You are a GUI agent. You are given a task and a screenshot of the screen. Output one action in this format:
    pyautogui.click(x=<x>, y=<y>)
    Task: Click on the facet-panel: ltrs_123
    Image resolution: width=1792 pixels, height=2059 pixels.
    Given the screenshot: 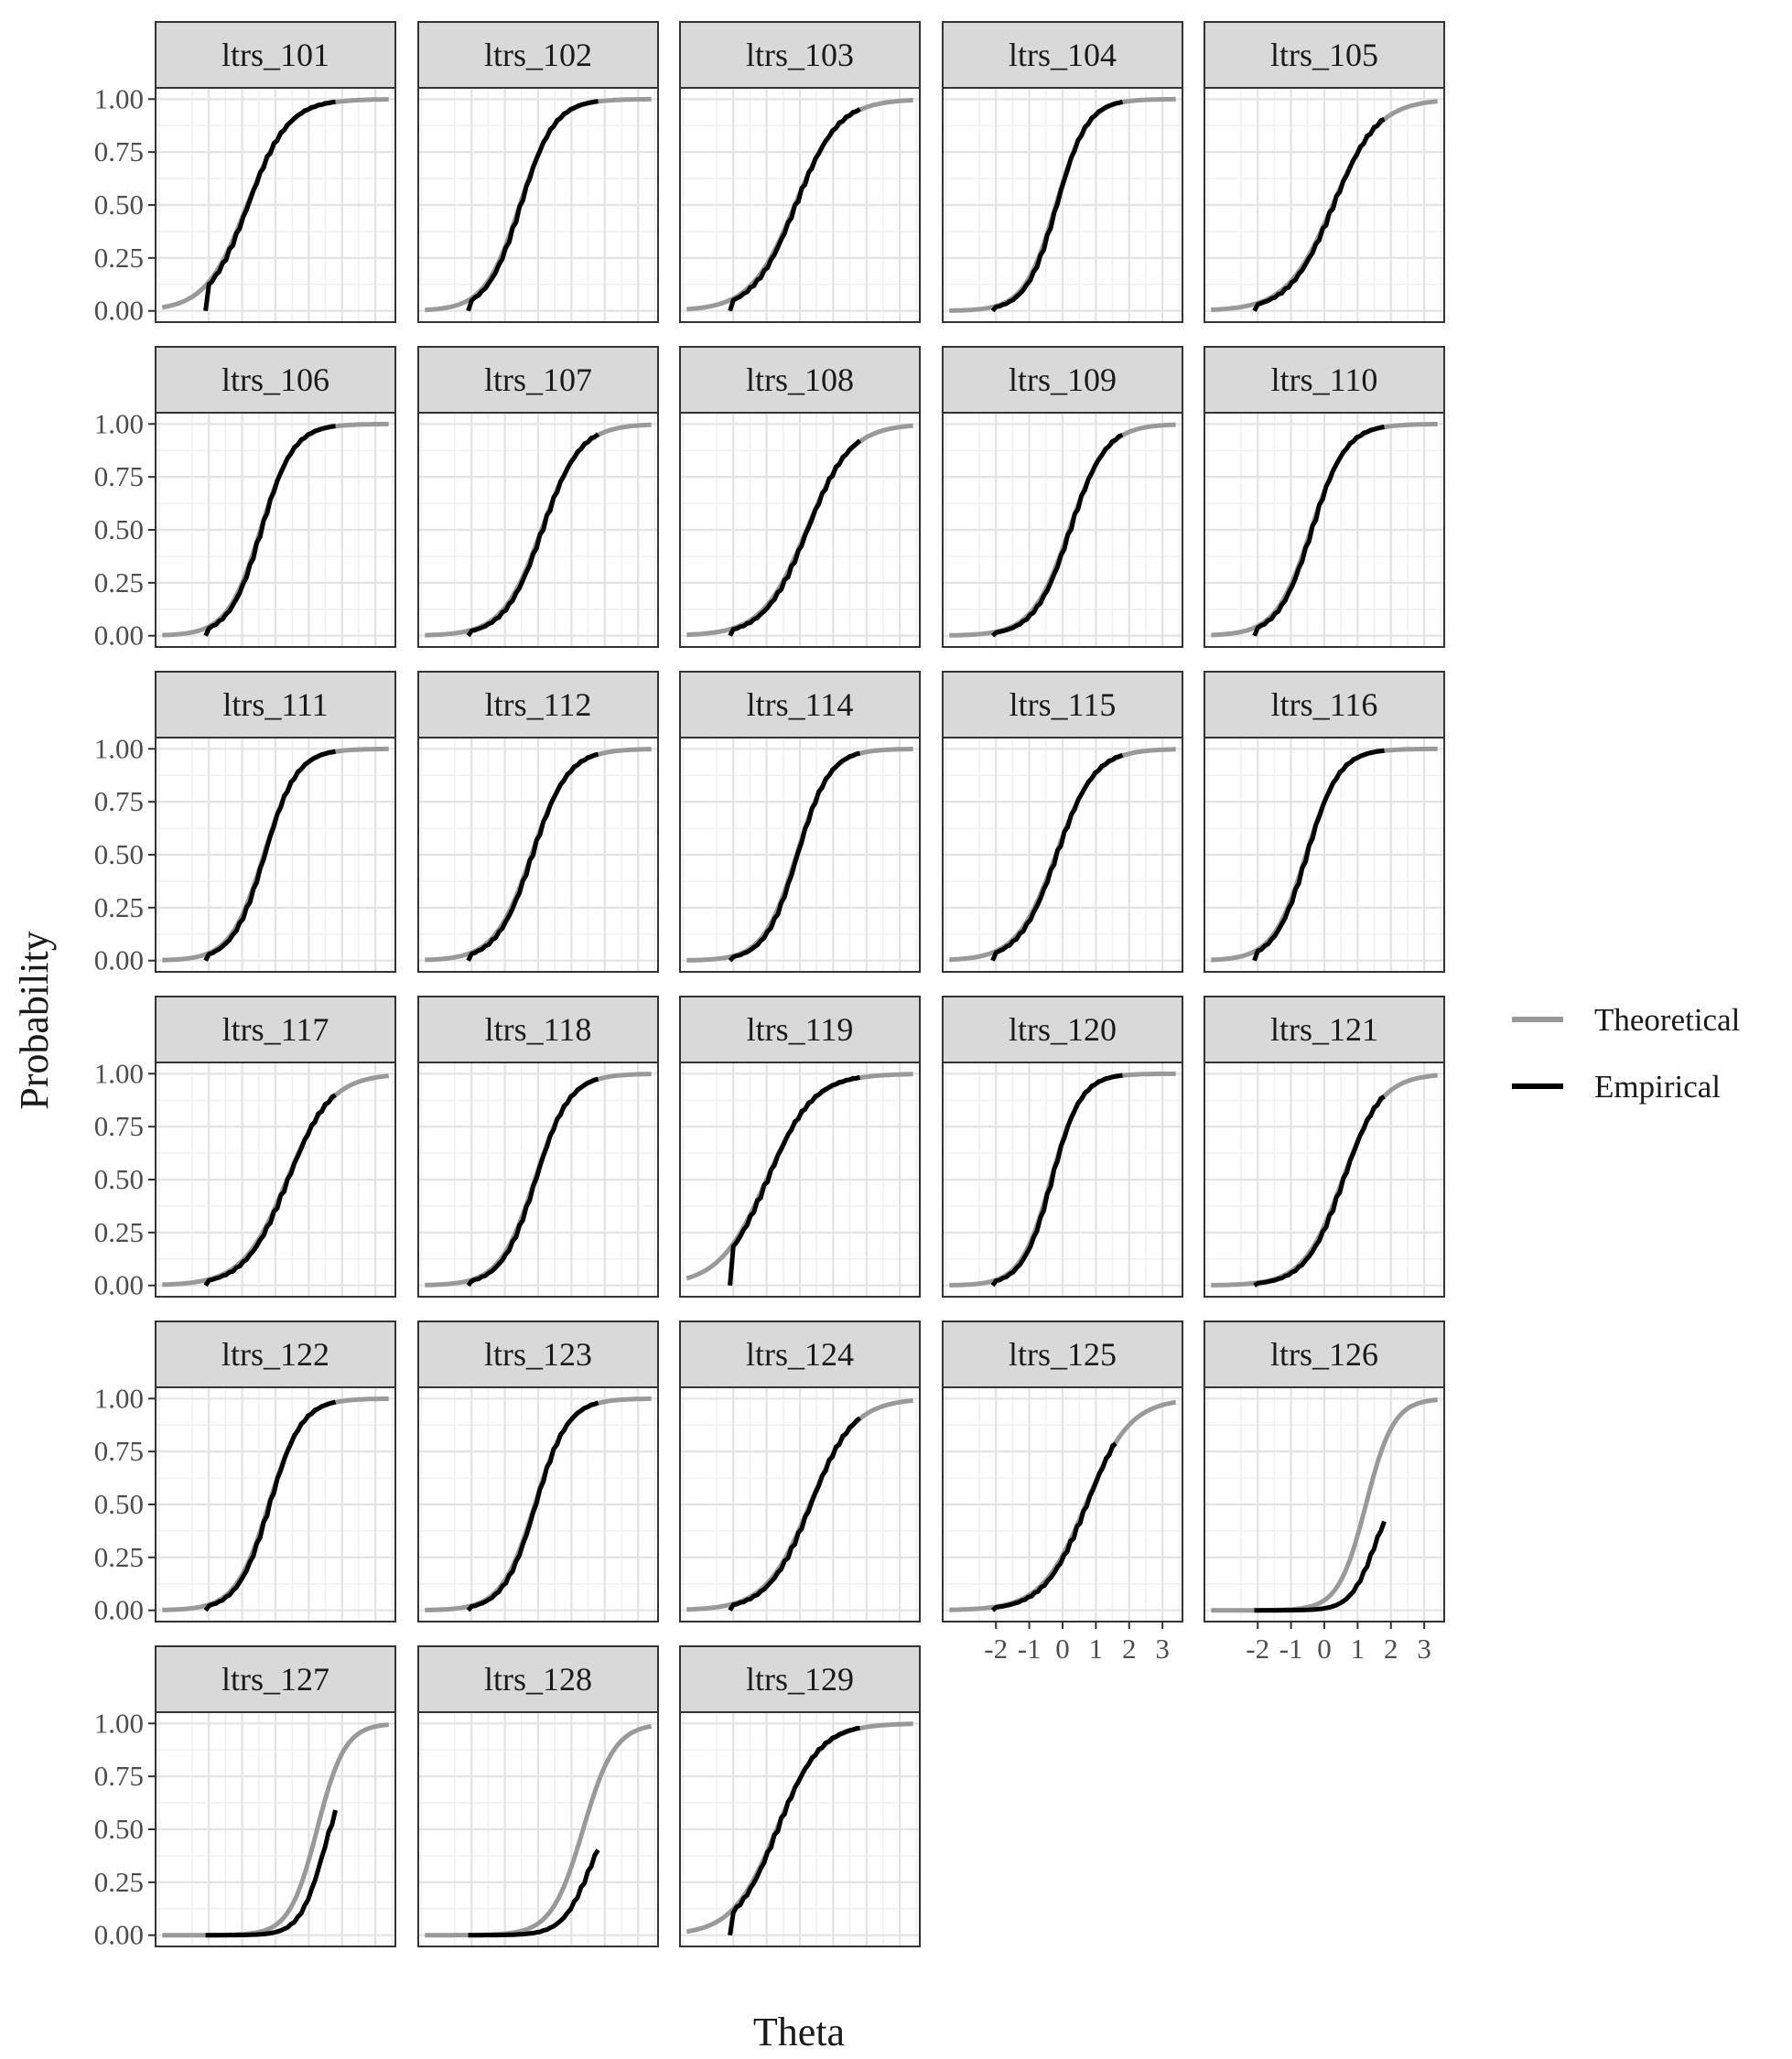 What is the action you would take?
    pyautogui.click(x=538, y=1471)
    